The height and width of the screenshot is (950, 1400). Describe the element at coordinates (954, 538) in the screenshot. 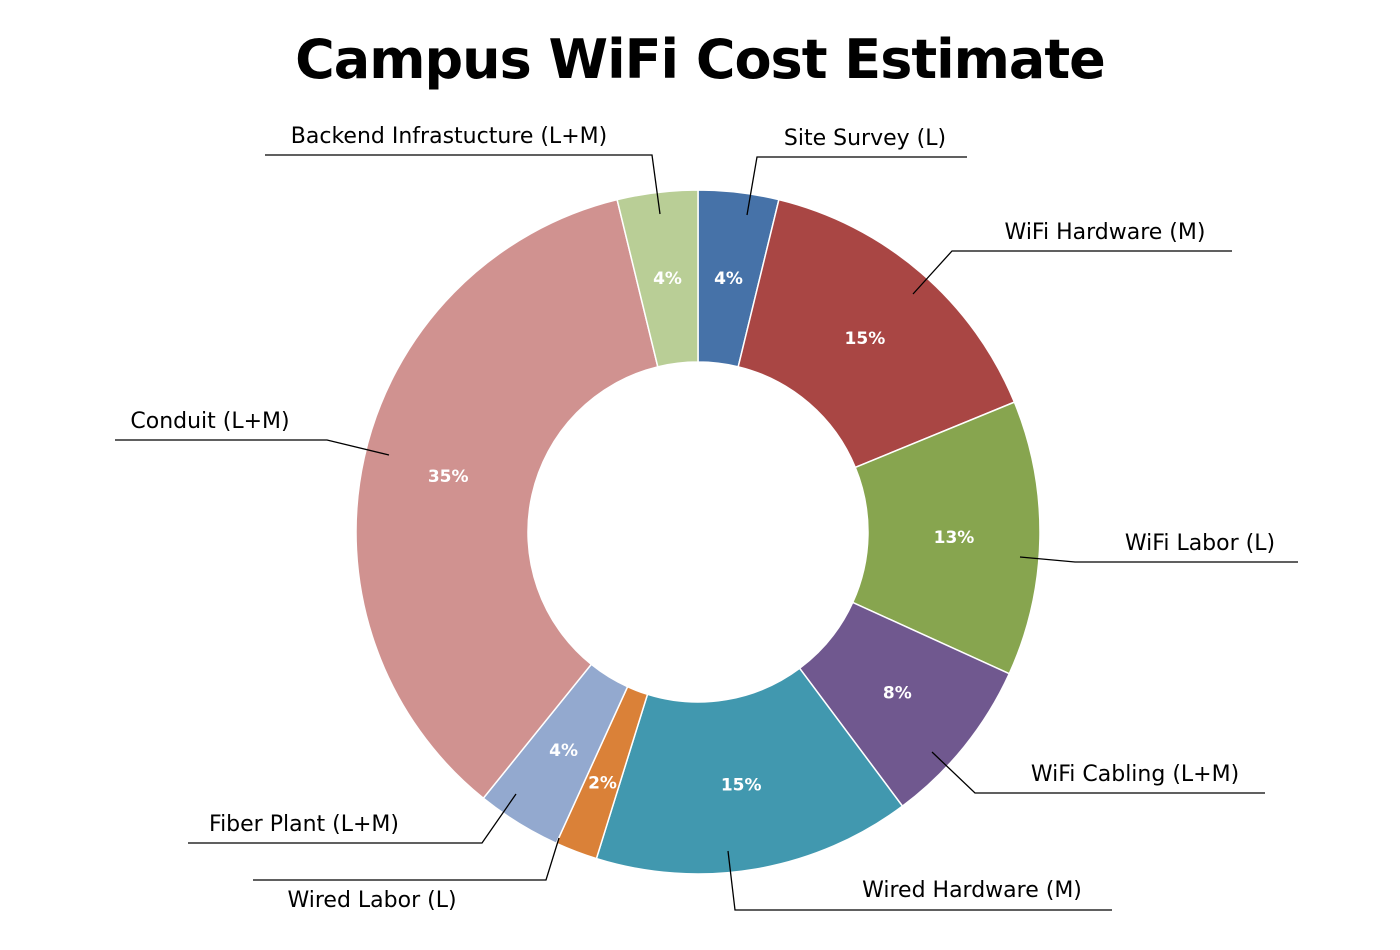

I see `slice-percent-label: 13%` at that location.